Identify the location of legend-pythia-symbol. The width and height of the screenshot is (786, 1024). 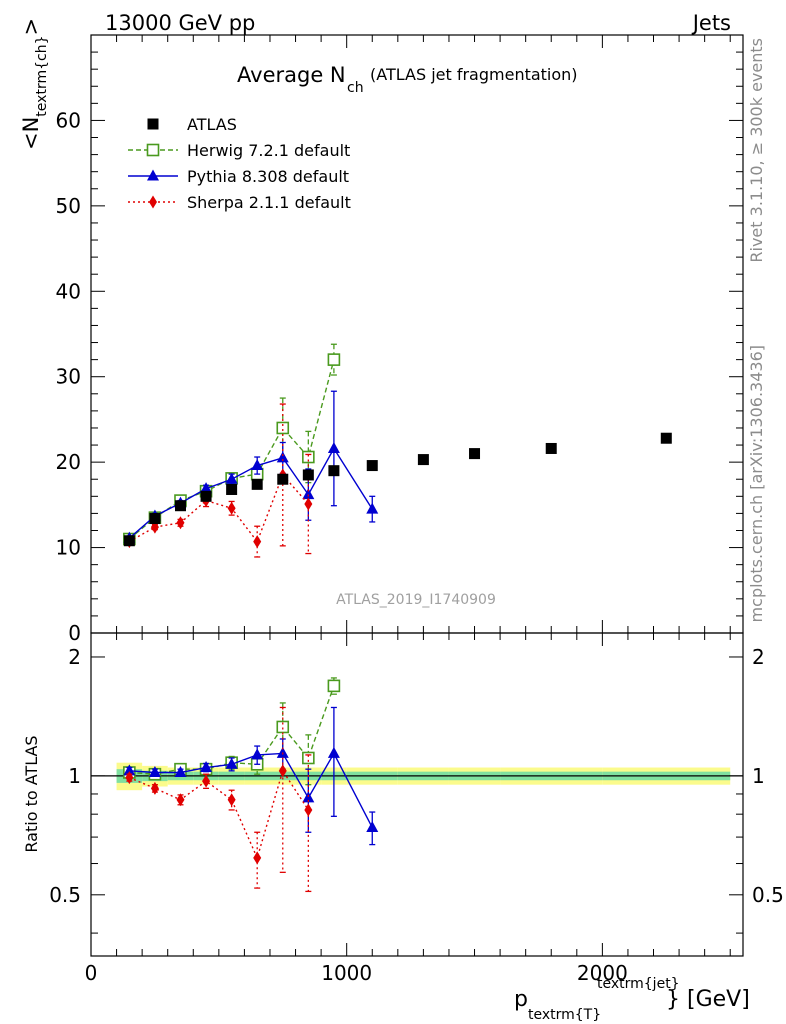
(153, 175).